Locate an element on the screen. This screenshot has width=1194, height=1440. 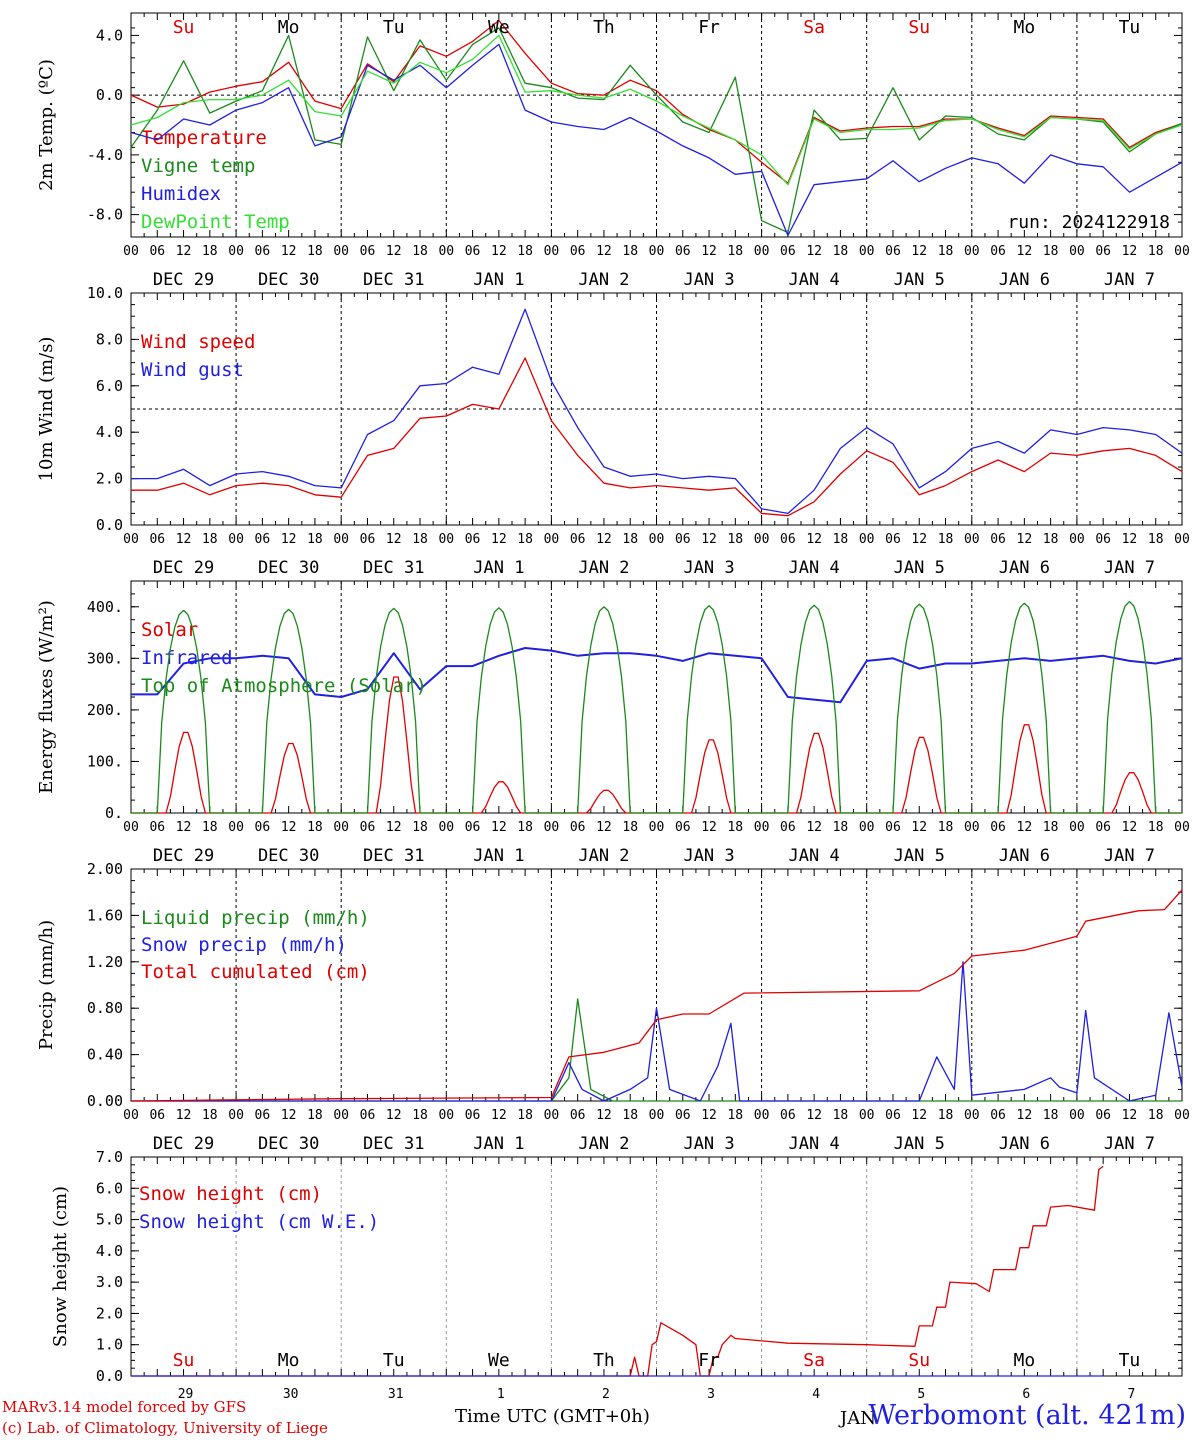
date-label: JAN 2 is located at coordinates (603, 856).